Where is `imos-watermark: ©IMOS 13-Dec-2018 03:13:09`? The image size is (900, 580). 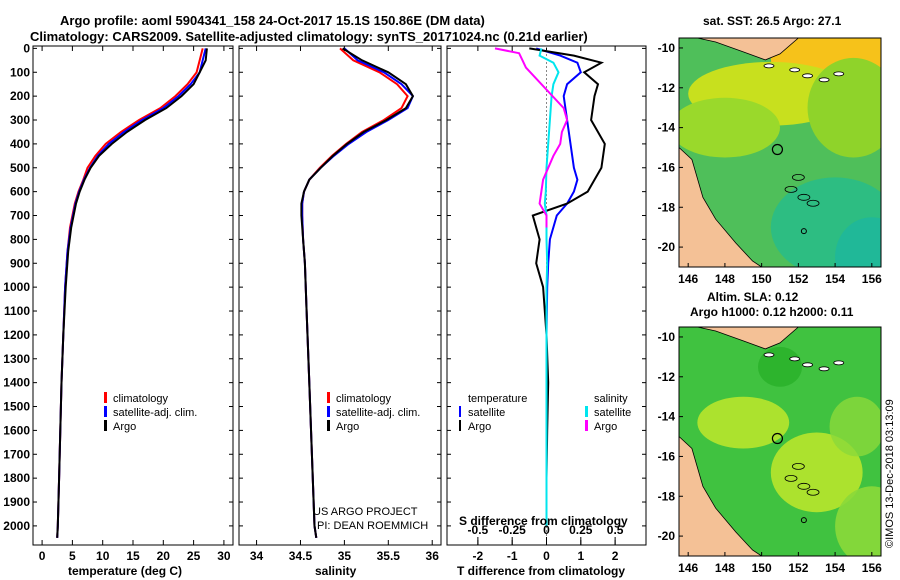
imos-watermark: ©IMOS 13-Dec-2018 03:13:09 is located at coordinates (890, 473).